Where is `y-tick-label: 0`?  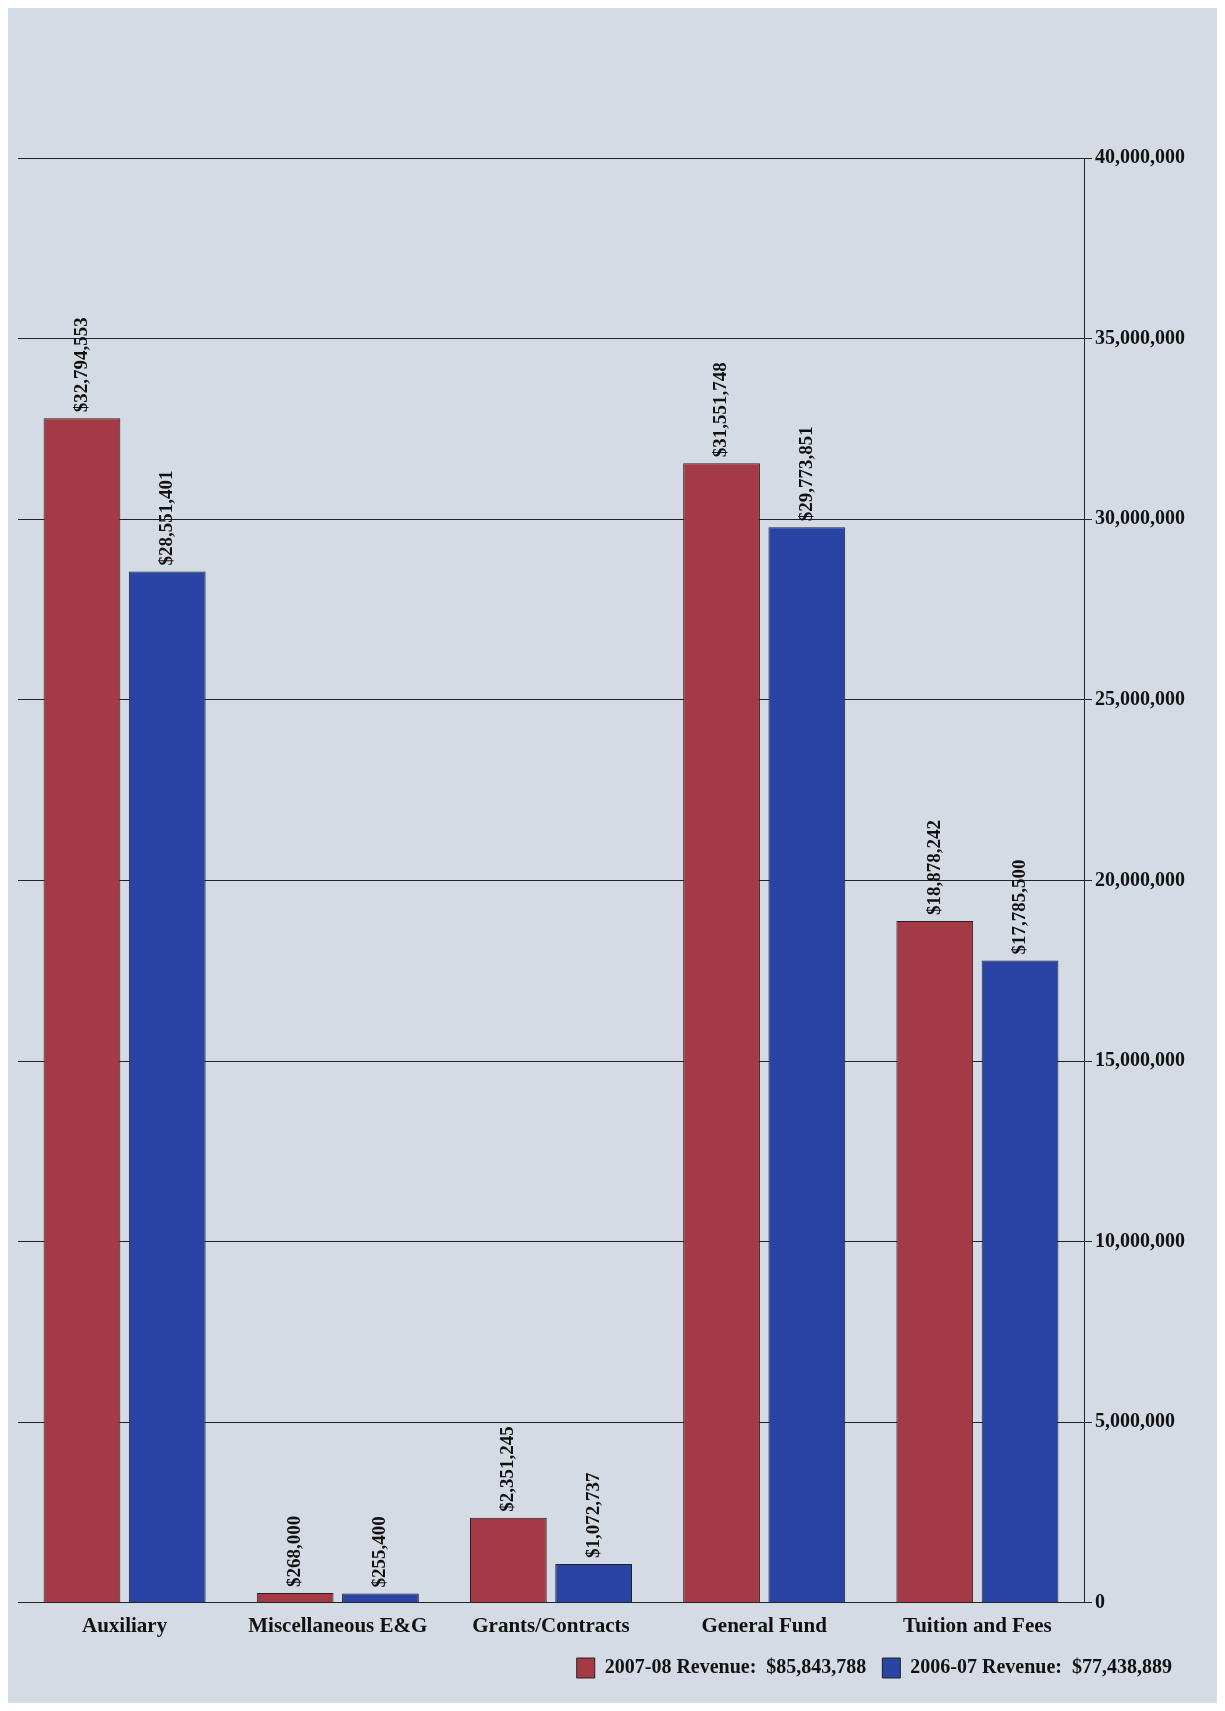
y-tick-label: 0 is located at coordinates (1100, 1600).